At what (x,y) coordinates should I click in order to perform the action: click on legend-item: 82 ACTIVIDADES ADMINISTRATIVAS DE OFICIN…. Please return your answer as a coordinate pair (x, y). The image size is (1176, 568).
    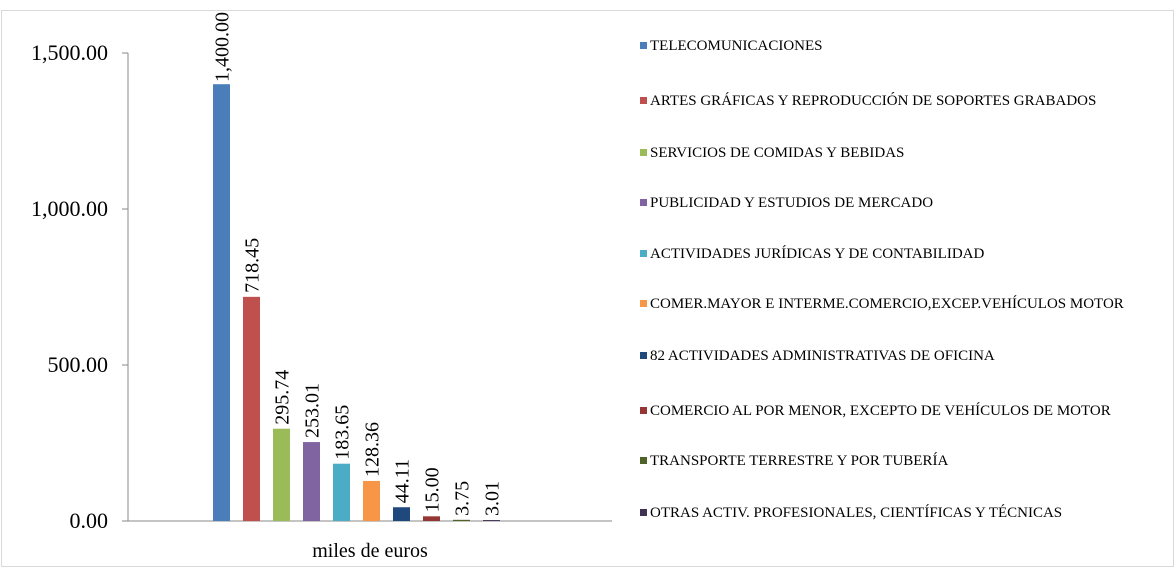
    Looking at the image, I should click on (905, 356).